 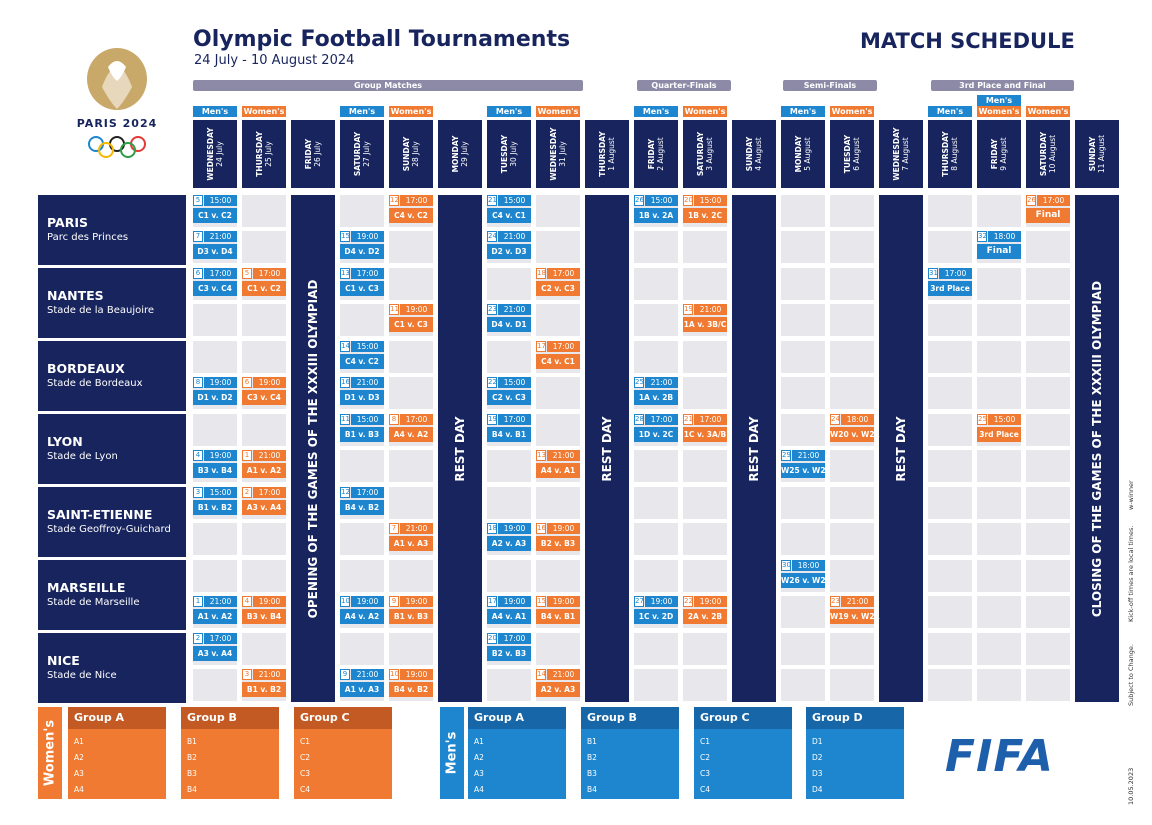 I want to click on match-women: 18 17:00 C2 v. C3, so click(x=558, y=284).